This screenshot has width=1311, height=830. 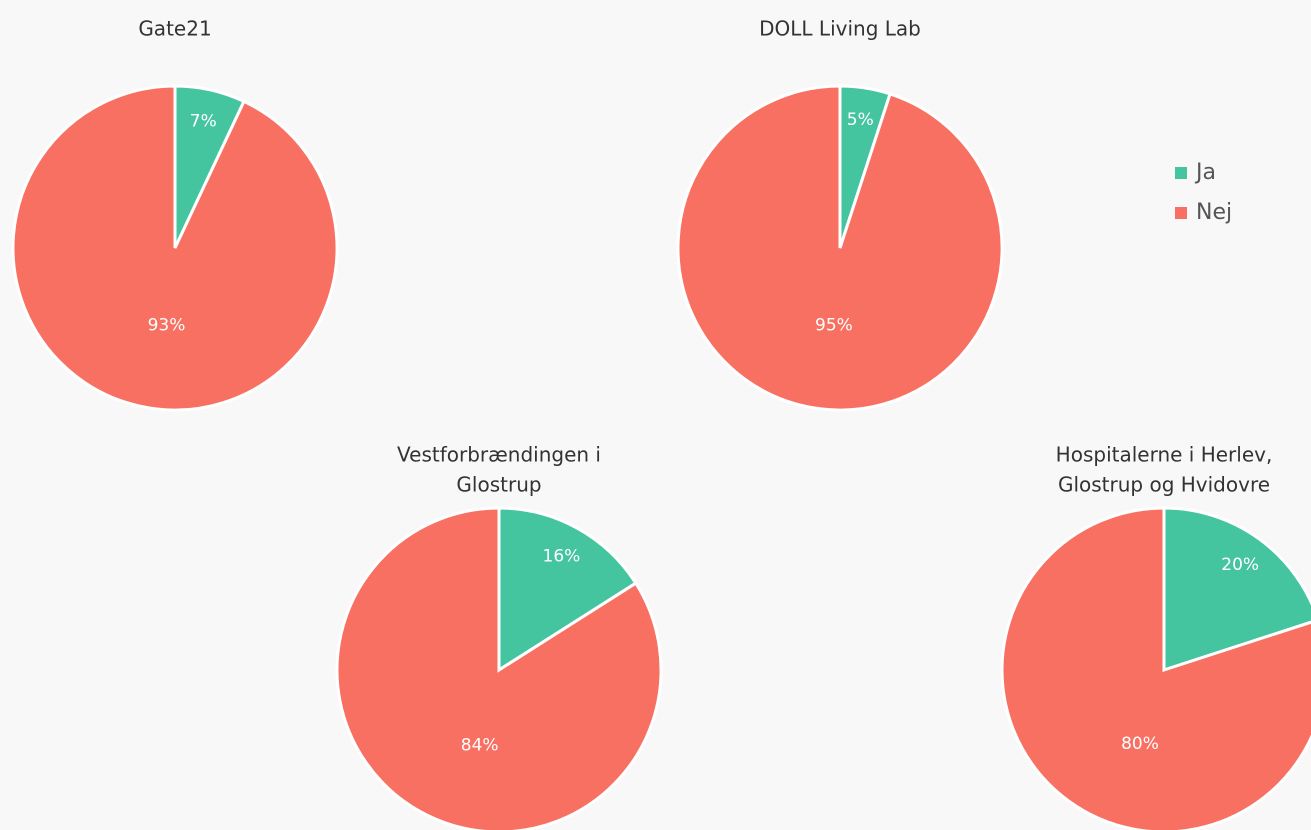 I want to click on slice-label: 20%, so click(x=1240, y=565).